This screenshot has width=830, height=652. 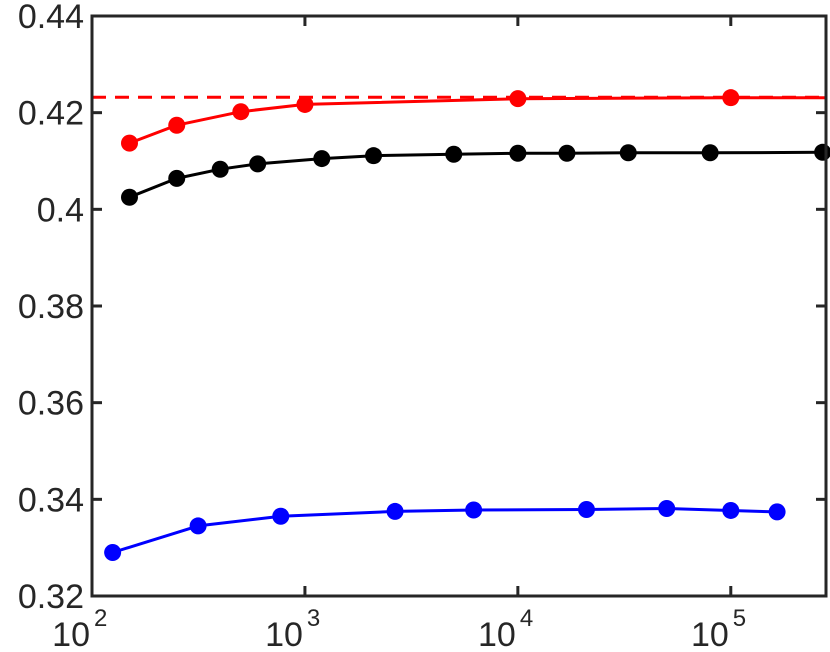 I want to click on x-tick-label-exponent: 3, so click(x=313, y=618).